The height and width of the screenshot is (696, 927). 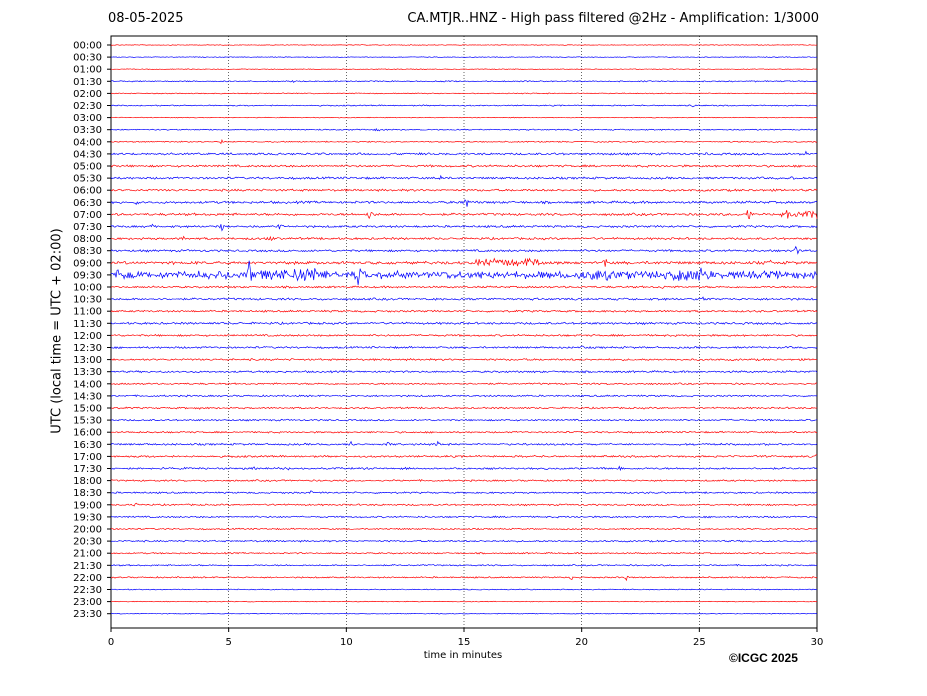 What do you see at coordinates (87, 578) in the screenshot?
I see `y-tick-label: 22:00` at bounding box center [87, 578].